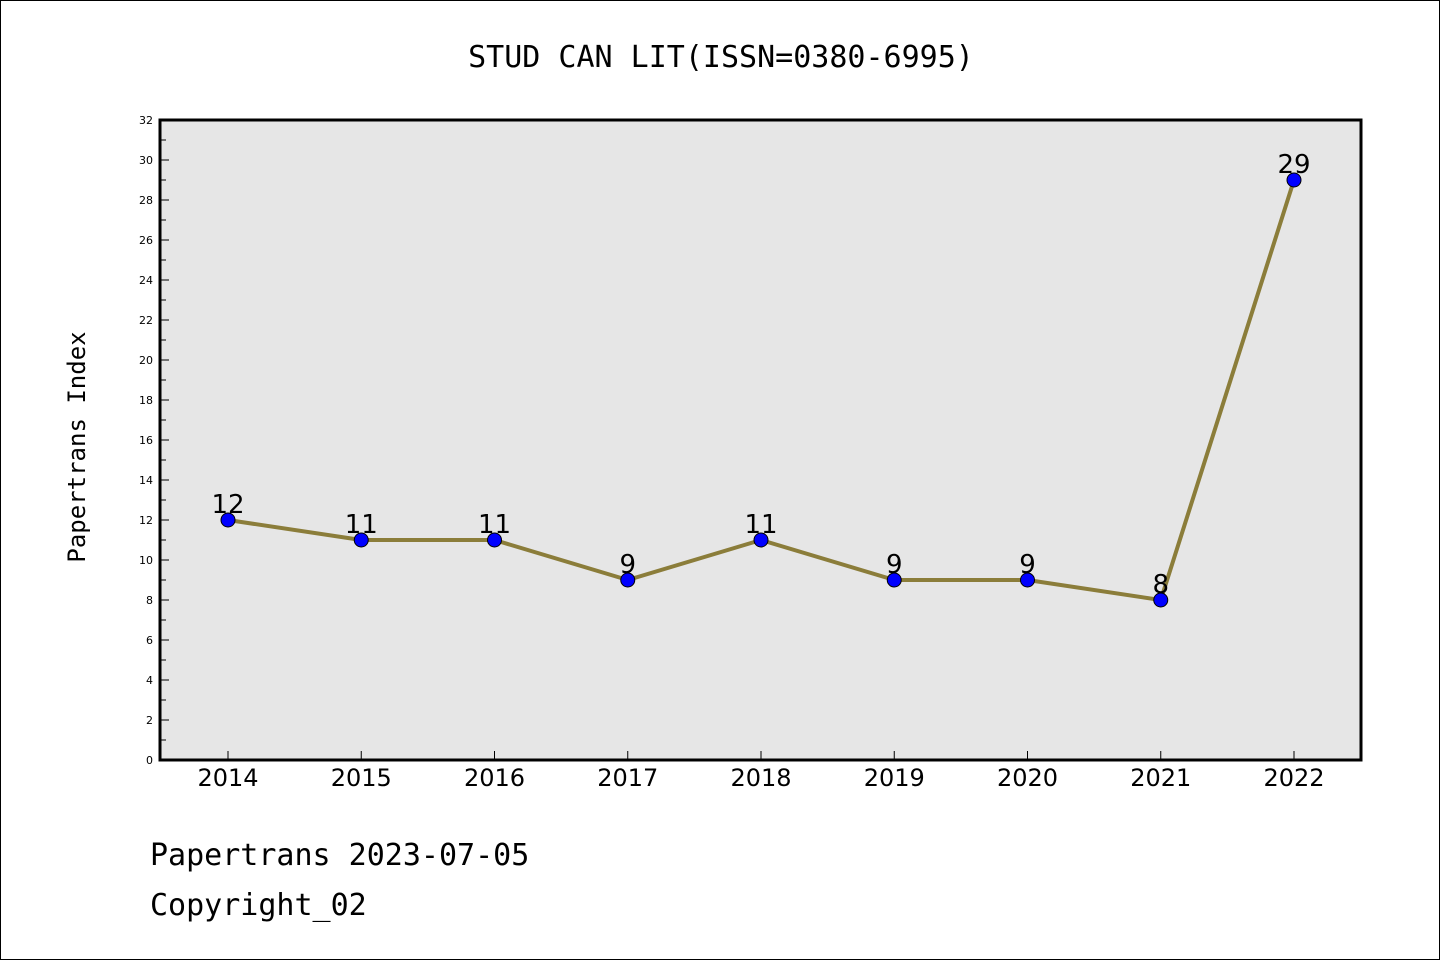 The image size is (1440, 960). I want to click on x-tick-label: 2016, so click(494, 778).